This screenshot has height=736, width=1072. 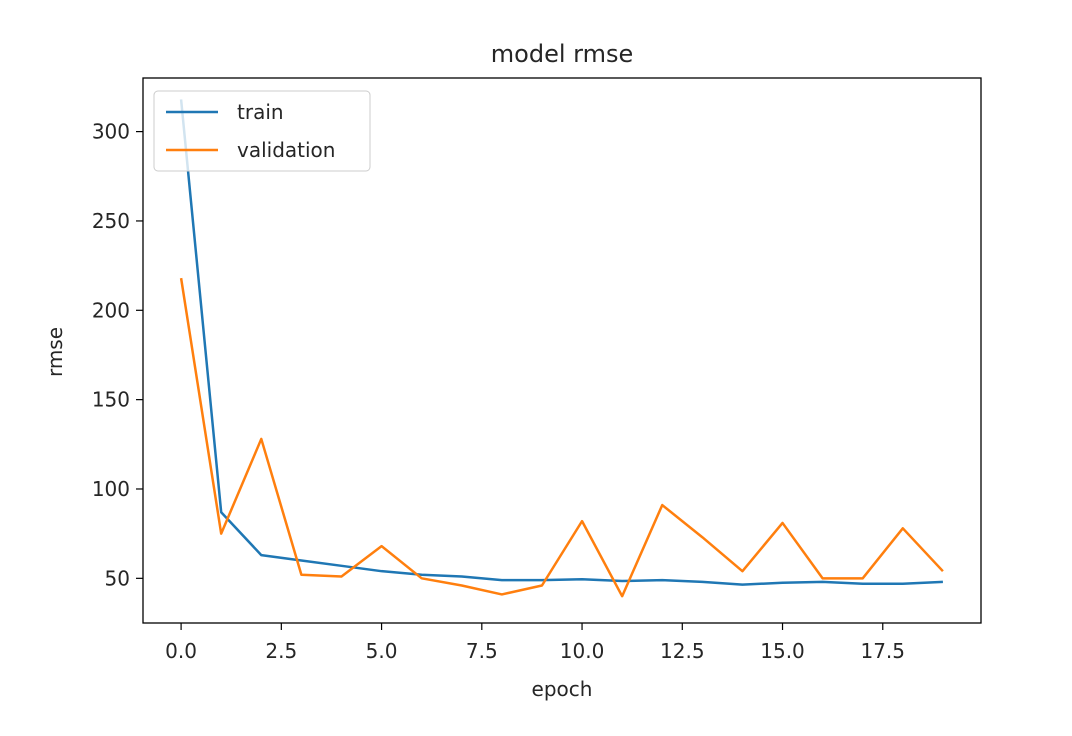 What do you see at coordinates (562, 689) in the screenshot?
I see `x-axis-label: epoch` at bounding box center [562, 689].